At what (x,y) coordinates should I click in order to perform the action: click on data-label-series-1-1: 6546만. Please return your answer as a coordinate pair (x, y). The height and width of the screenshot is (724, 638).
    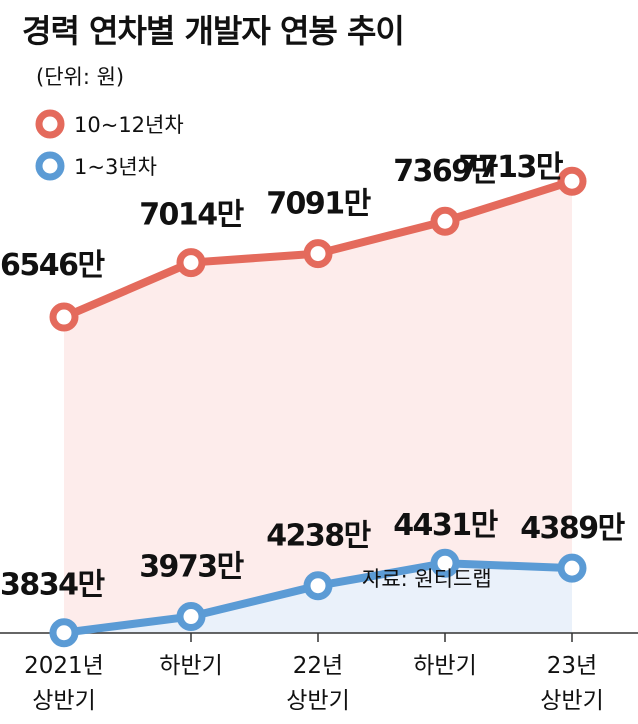
    Looking at the image, I should click on (52, 265).